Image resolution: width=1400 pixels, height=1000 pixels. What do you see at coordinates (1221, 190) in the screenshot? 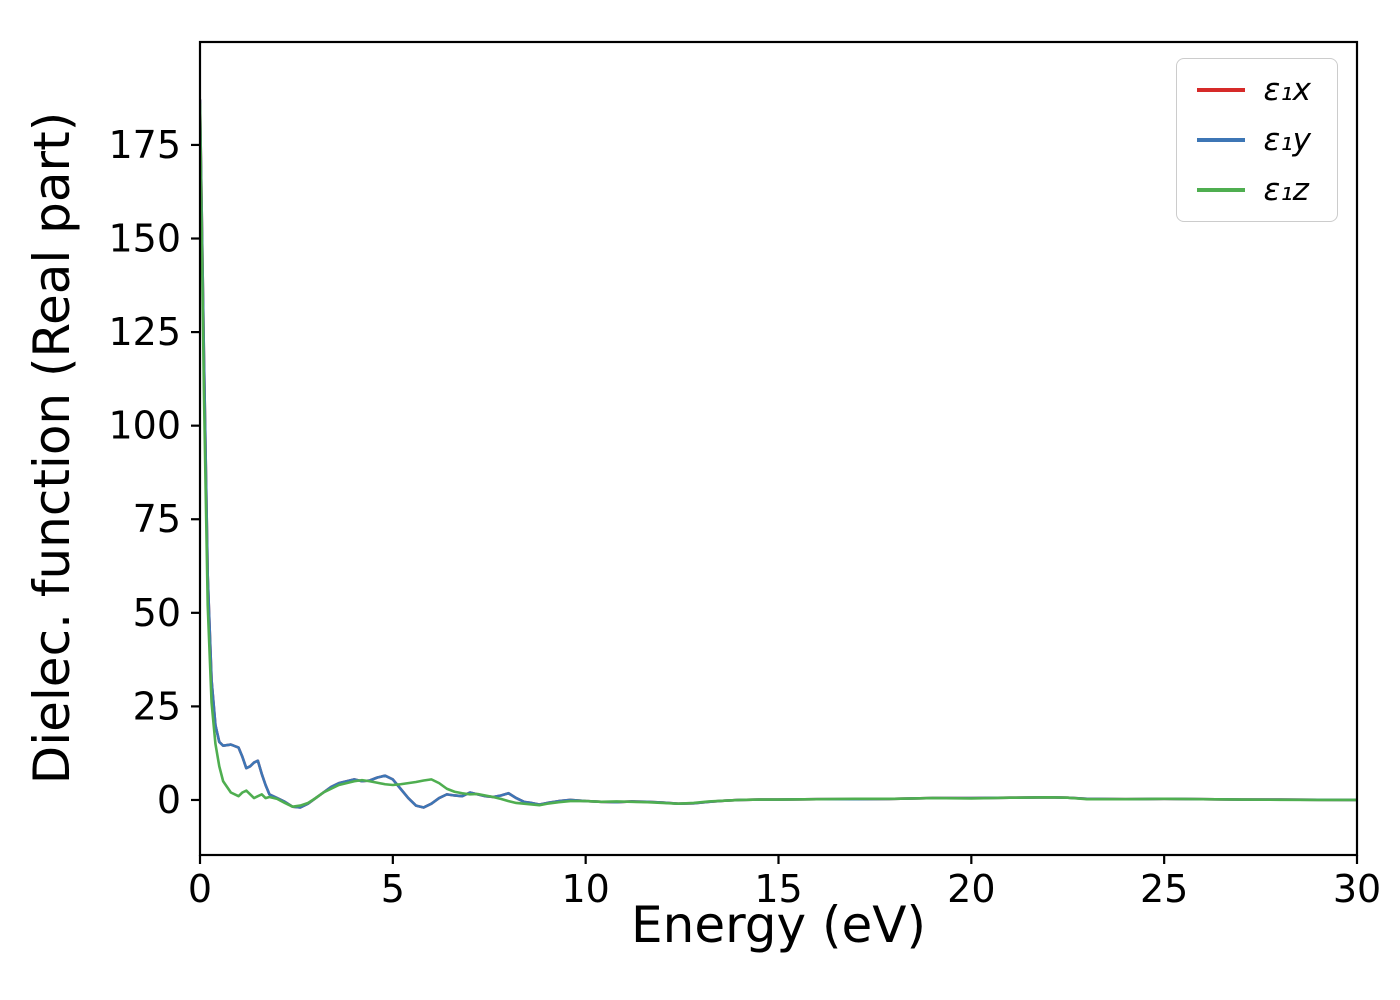
I see `legend-line-swatch-e1z` at bounding box center [1221, 190].